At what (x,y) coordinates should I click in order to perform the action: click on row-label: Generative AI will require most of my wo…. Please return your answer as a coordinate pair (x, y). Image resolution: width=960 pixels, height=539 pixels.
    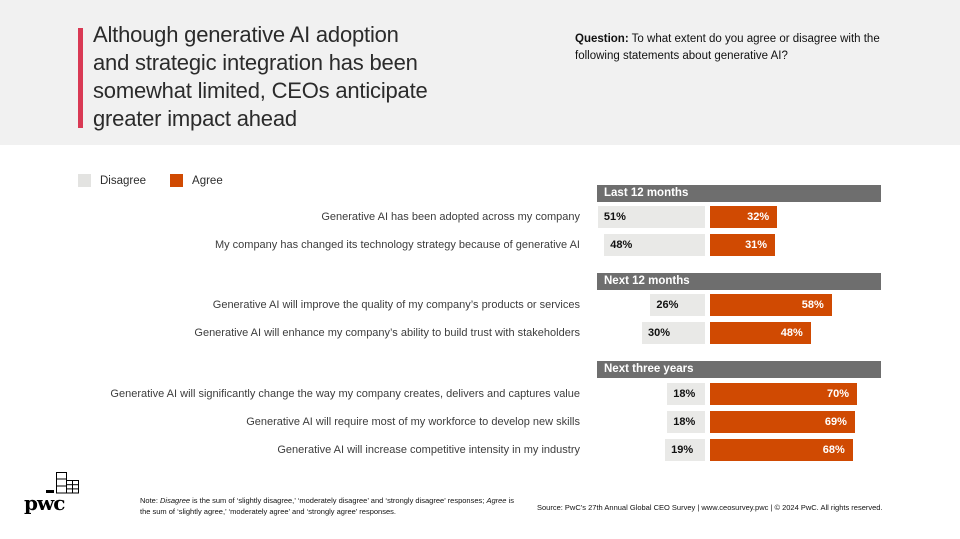
    Looking at the image, I should click on (413, 422).